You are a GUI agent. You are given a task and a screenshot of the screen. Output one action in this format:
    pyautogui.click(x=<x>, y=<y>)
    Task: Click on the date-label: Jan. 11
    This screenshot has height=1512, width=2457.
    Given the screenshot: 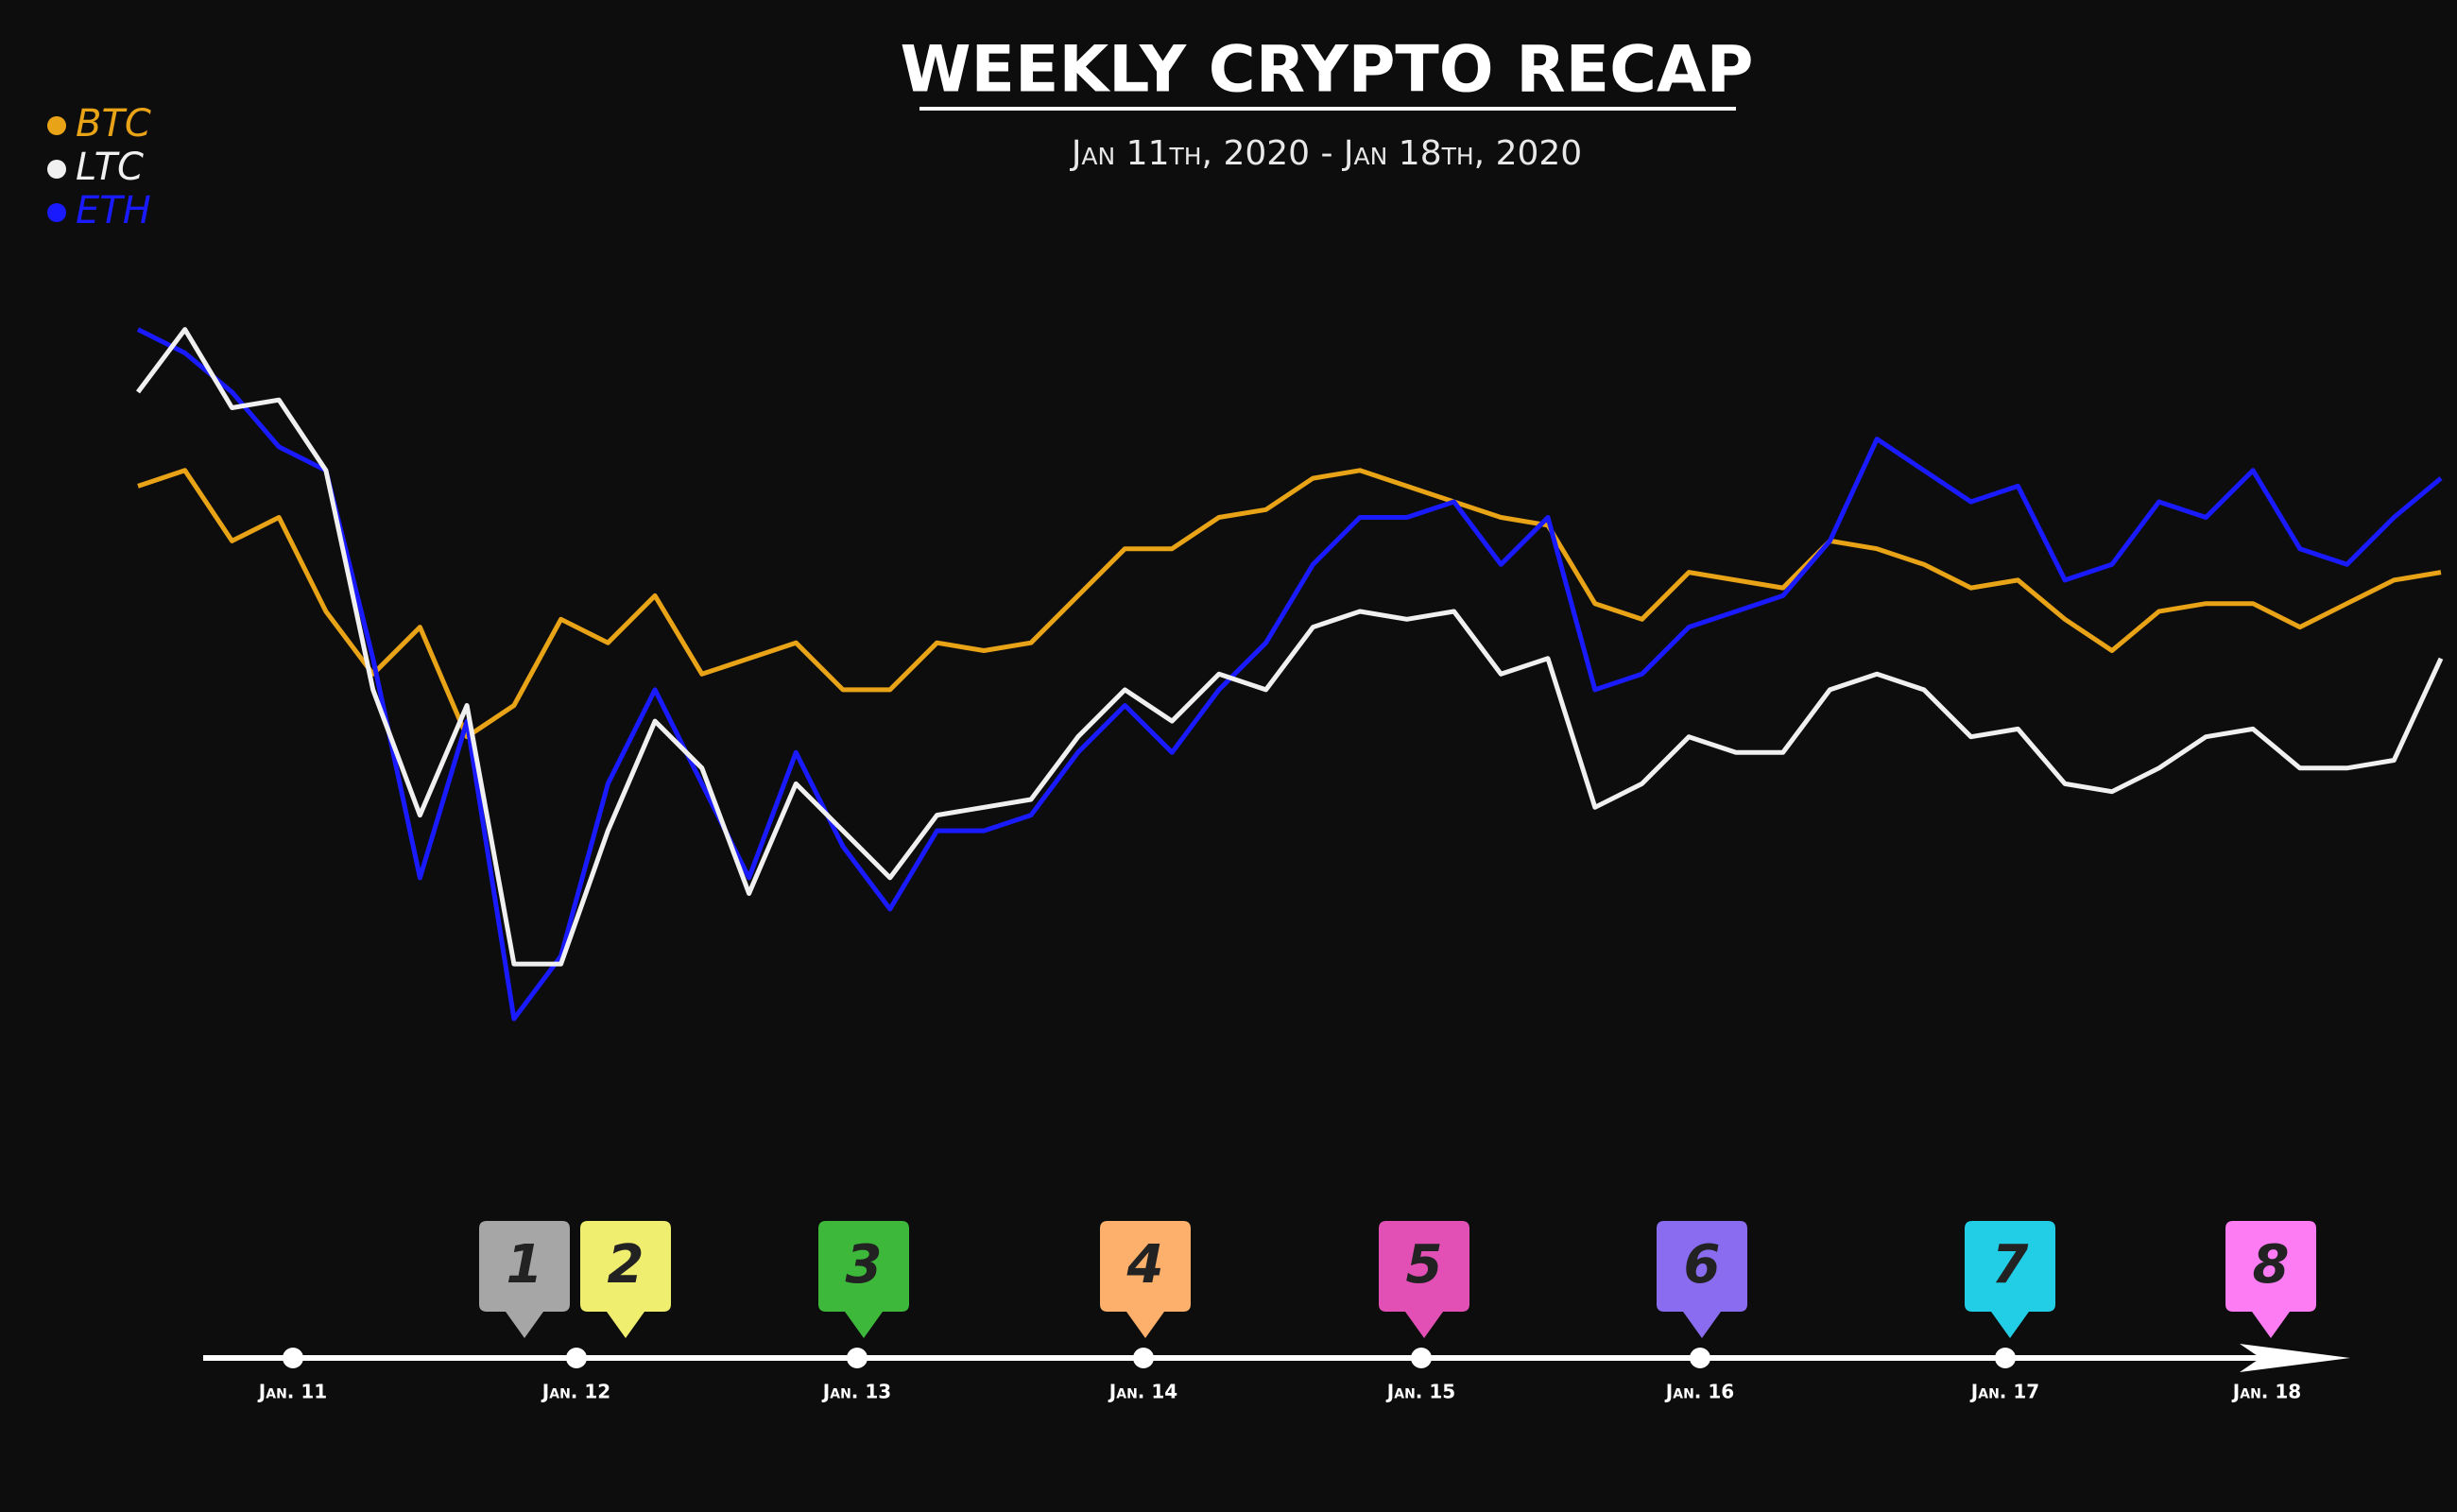 What is the action you would take?
    pyautogui.click(x=292, y=1392)
    